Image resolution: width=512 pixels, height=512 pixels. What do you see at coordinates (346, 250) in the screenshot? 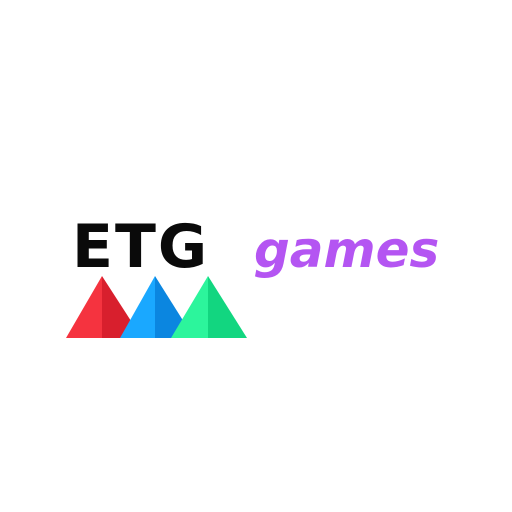
I see `logo-games-text: games` at bounding box center [346, 250].